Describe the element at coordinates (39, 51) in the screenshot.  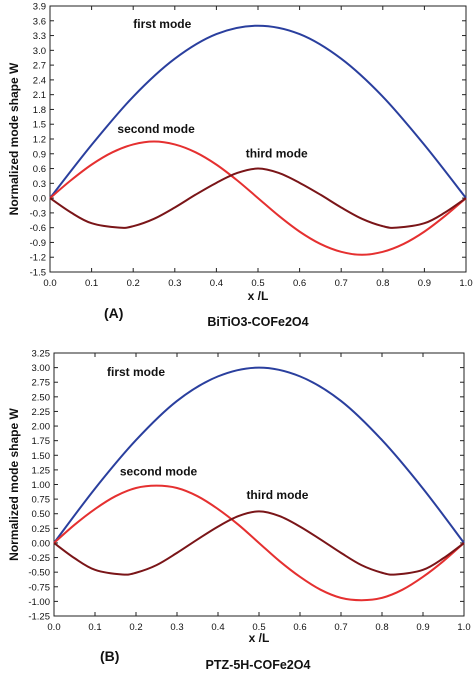
I see `y-tick-label: 3.0` at that location.